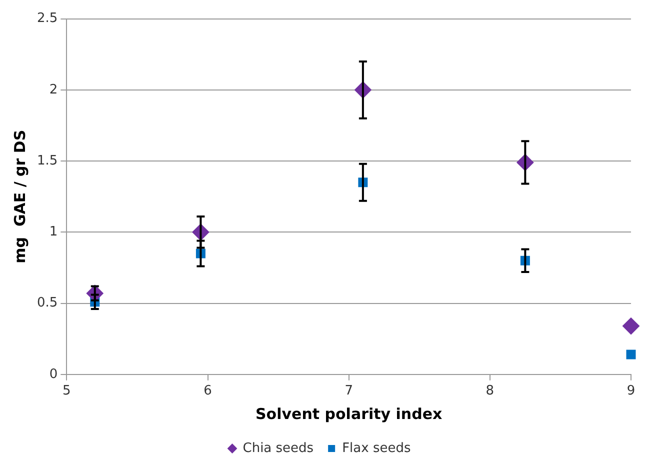 This screenshot has width=653, height=473. What do you see at coordinates (53, 374) in the screenshot?
I see `y-tick-label: 0` at bounding box center [53, 374].